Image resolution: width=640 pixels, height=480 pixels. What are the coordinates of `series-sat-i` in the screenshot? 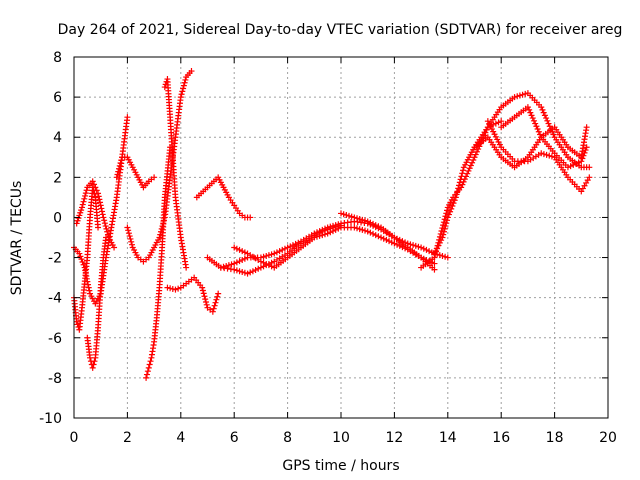 It's located at (193, 294).